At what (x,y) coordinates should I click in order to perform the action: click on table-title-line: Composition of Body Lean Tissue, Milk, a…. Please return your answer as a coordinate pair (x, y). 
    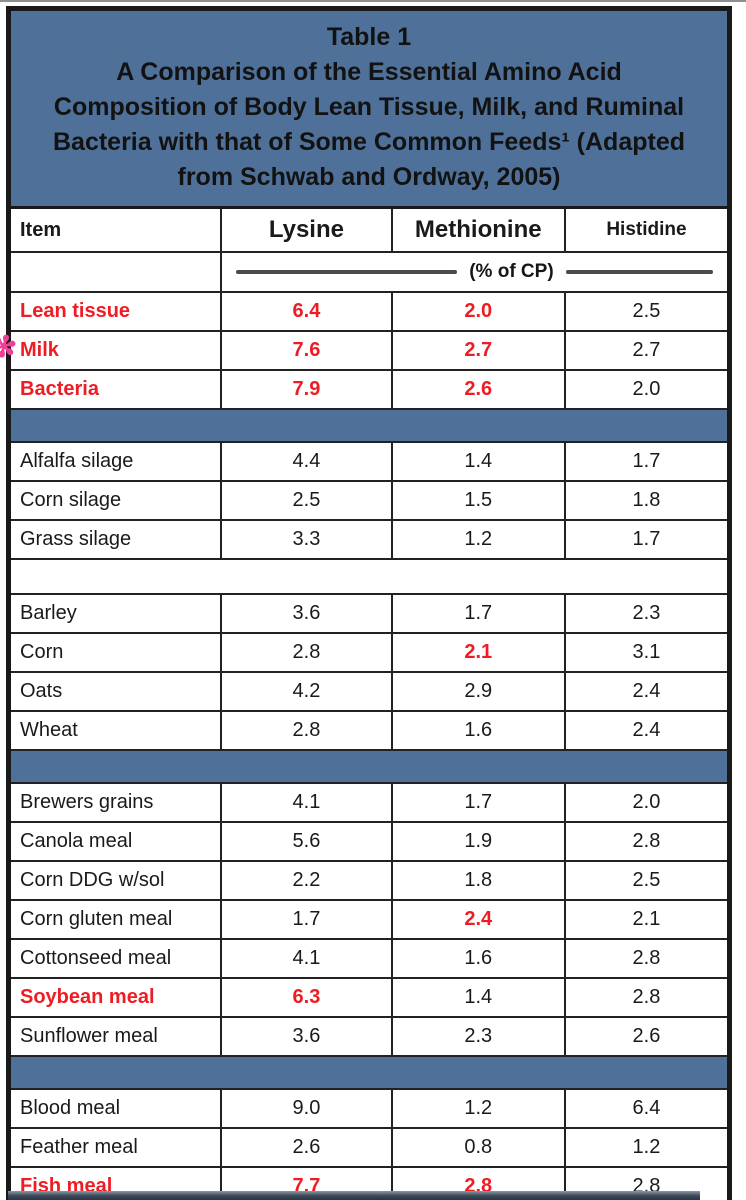
    Looking at the image, I should click on (369, 107).